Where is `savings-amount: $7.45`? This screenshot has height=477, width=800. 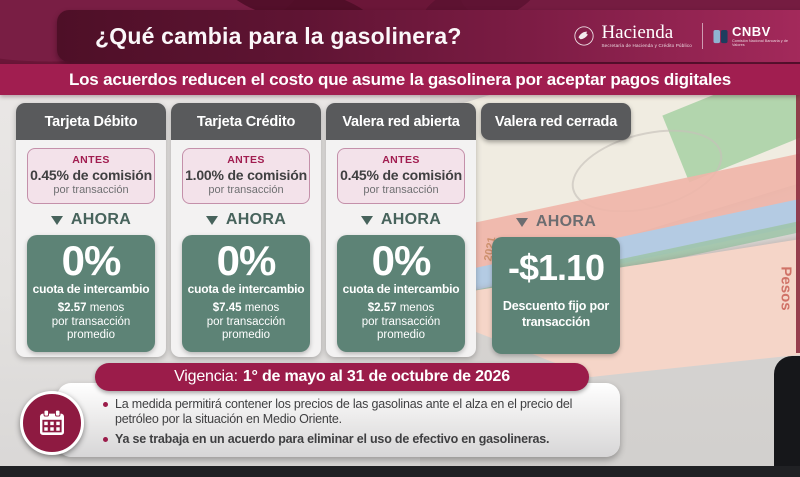 savings-amount: $7.45 is located at coordinates (227, 308).